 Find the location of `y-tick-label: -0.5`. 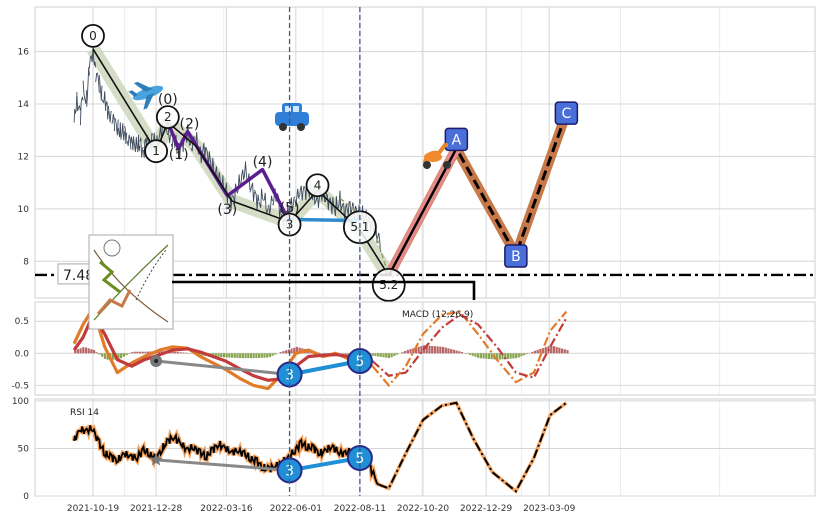

y-tick-label: -0.5 is located at coordinates (20, 386).